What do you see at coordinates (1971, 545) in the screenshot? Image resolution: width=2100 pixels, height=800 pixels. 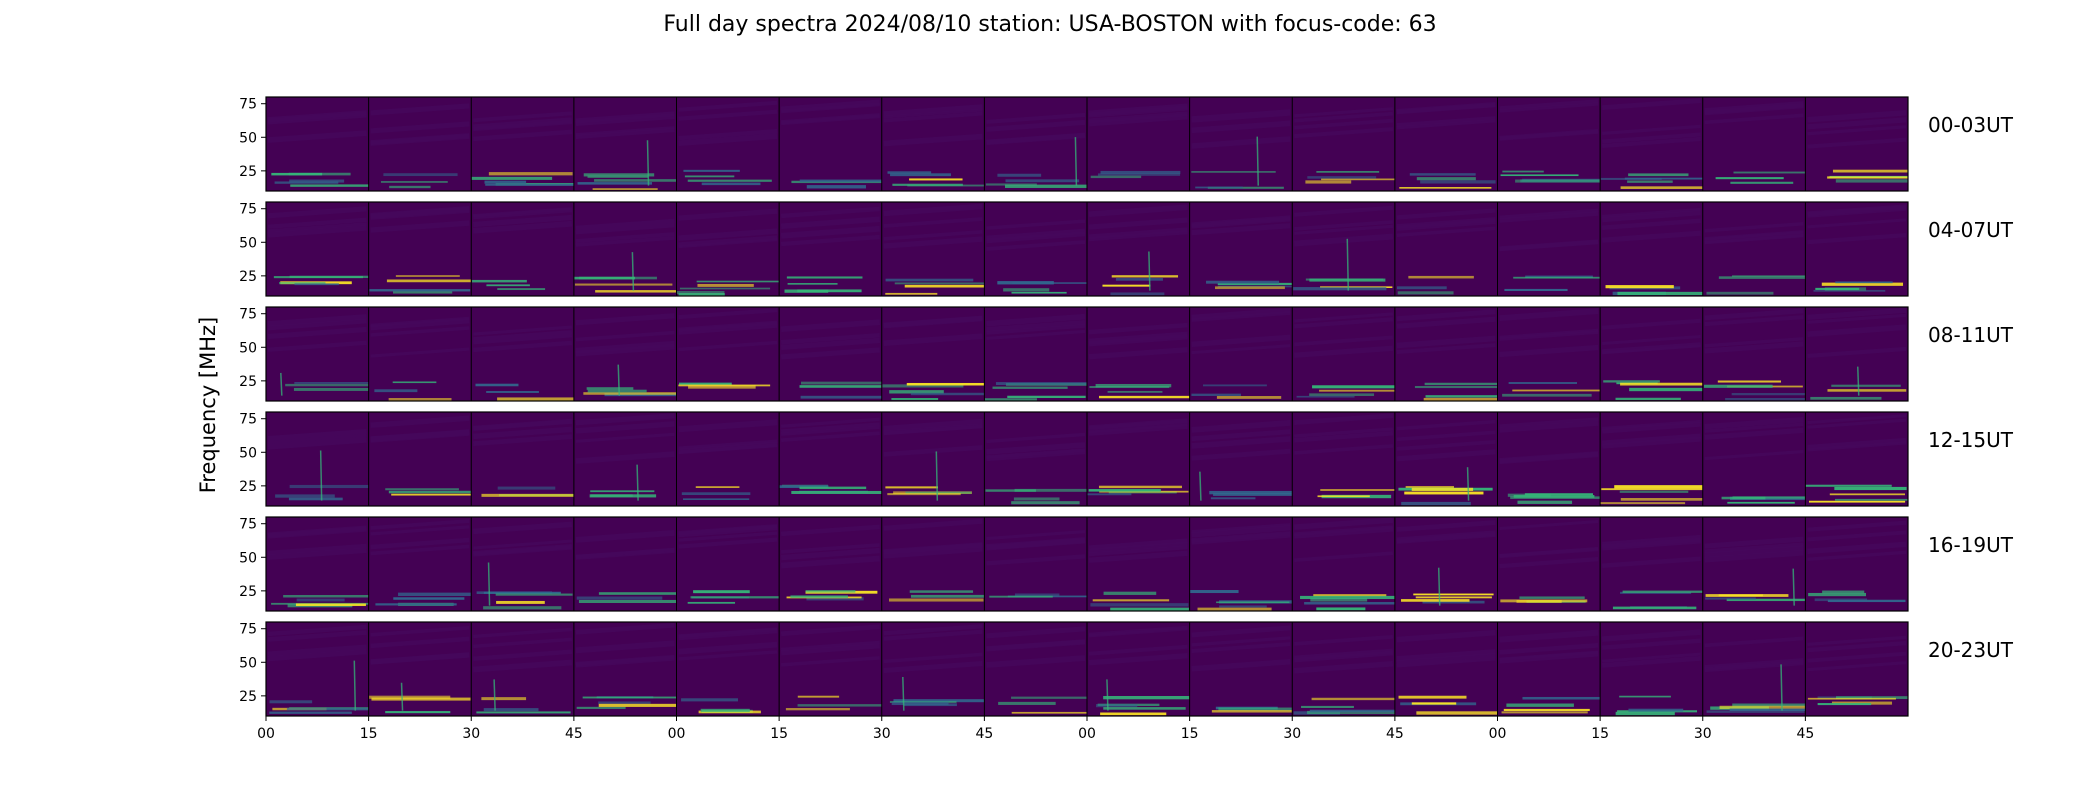 I see `row-label: 16-19UT` at bounding box center [1971, 545].